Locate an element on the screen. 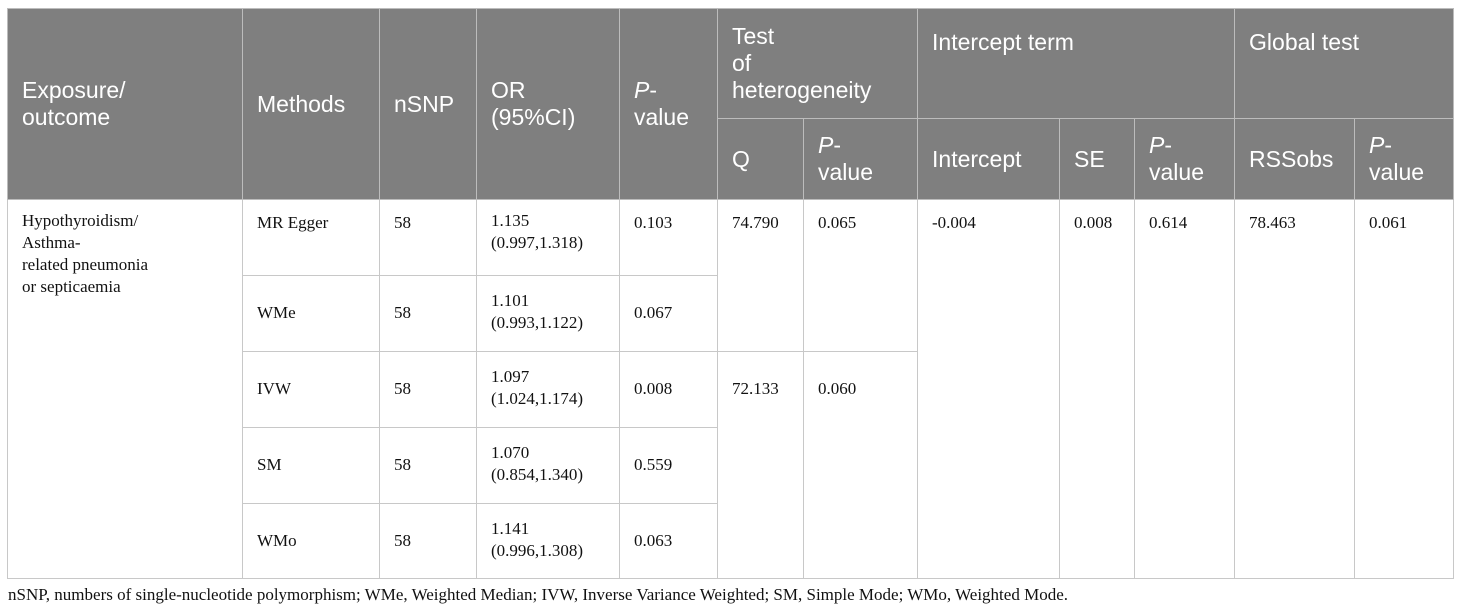  or-cell: 1.101 (0.993,1.122) is located at coordinates (548, 313).